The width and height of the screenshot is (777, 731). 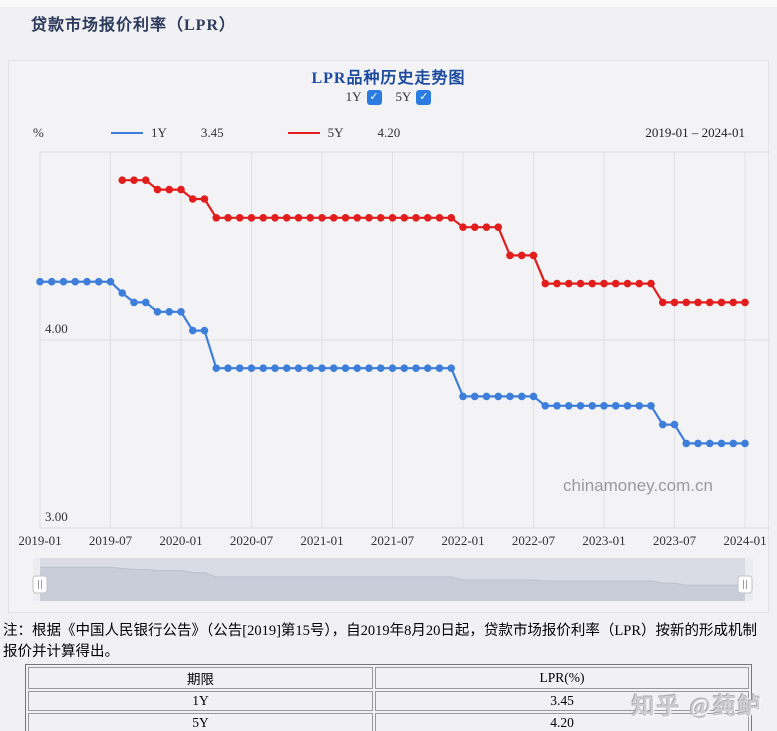 I want to click on table-row: 5Y 4.20, so click(x=388, y=722).